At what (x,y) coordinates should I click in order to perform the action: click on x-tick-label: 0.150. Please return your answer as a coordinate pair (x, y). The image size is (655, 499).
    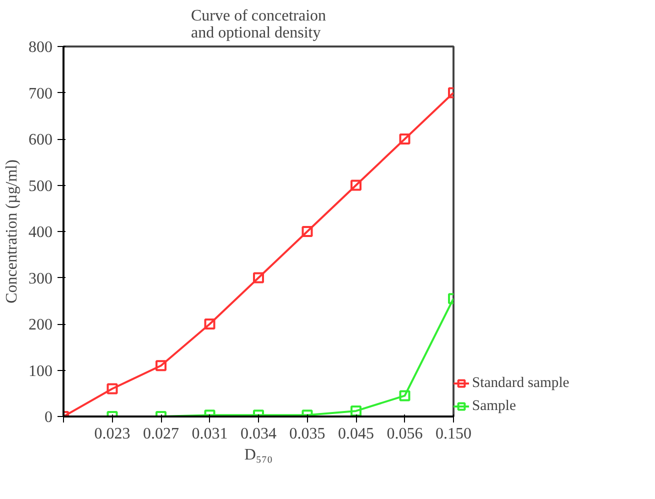
    Looking at the image, I should click on (454, 434).